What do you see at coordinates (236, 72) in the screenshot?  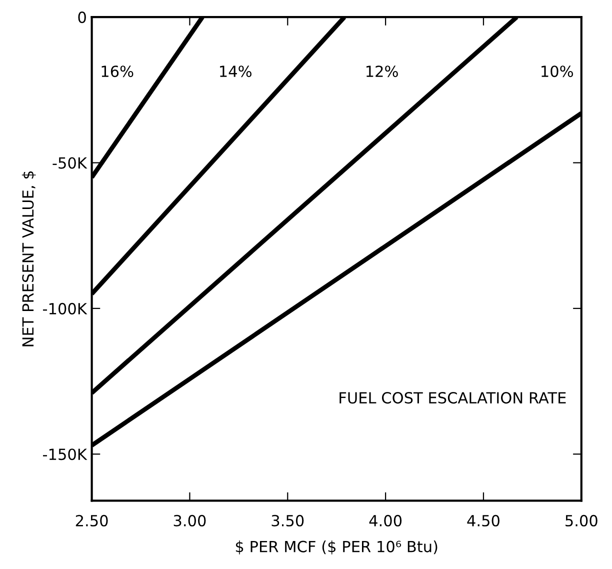 I see `series-label: 14%` at bounding box center [236, 72].